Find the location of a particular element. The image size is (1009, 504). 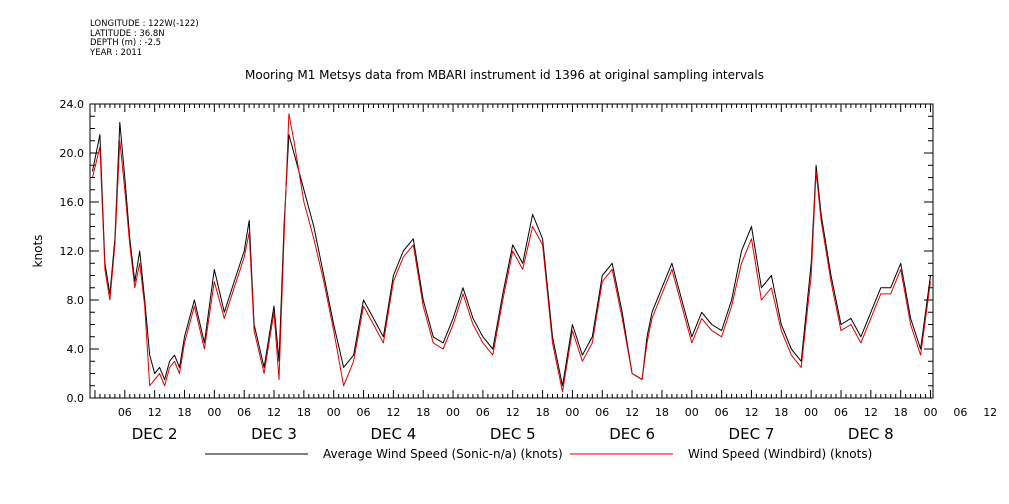

y-axis-label: knots is located at coordinates (38, 251).